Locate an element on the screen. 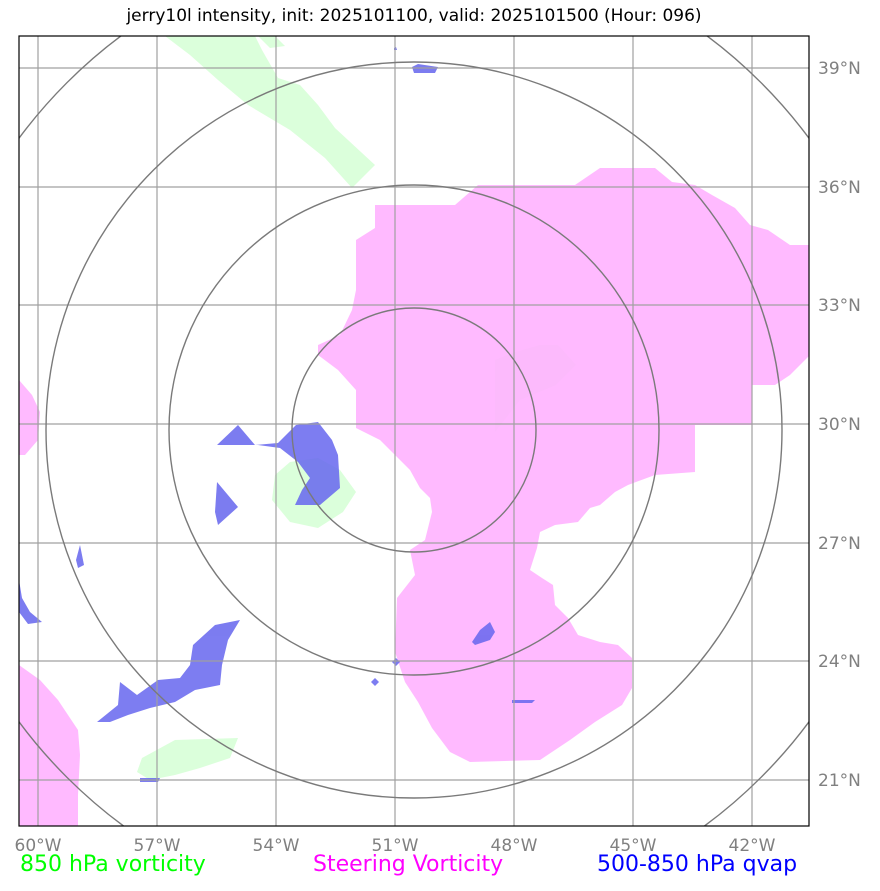 The image size is (880, 891). legend-steering-vorticity: Steering Vorticity is located at coordinates (408, 864).